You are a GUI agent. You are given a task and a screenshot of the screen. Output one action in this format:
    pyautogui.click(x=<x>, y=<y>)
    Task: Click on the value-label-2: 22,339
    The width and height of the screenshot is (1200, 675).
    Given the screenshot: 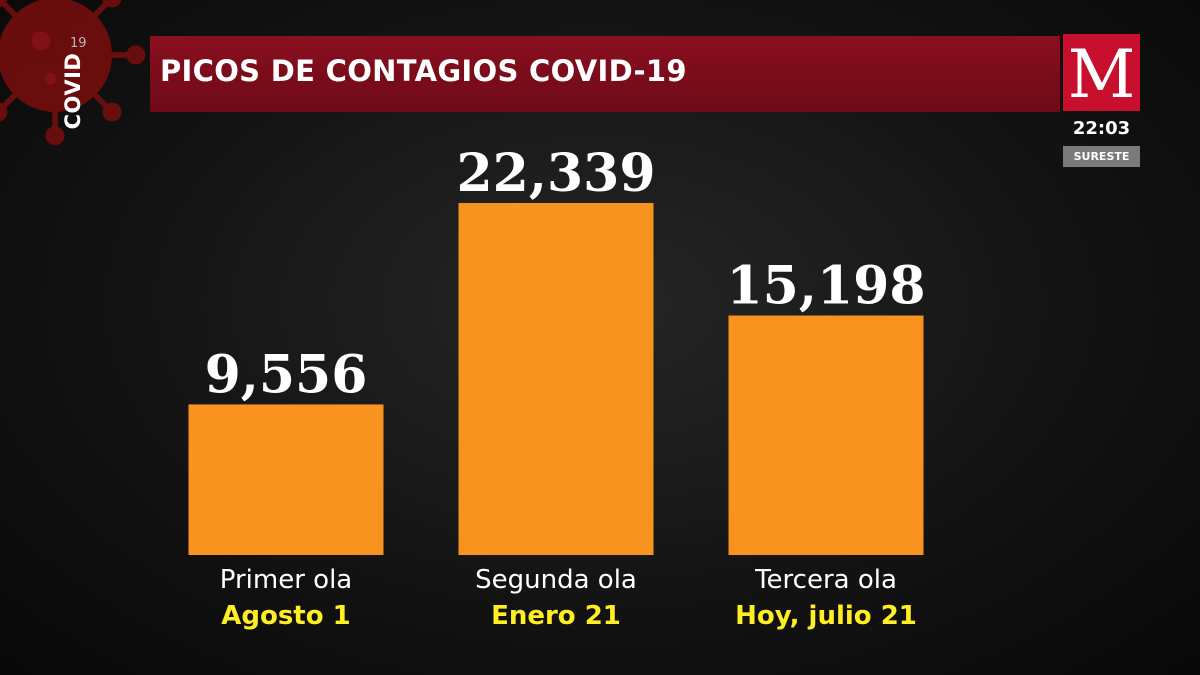 What is the action you would take?
    pyautogui.click(x=555, y=173)
    